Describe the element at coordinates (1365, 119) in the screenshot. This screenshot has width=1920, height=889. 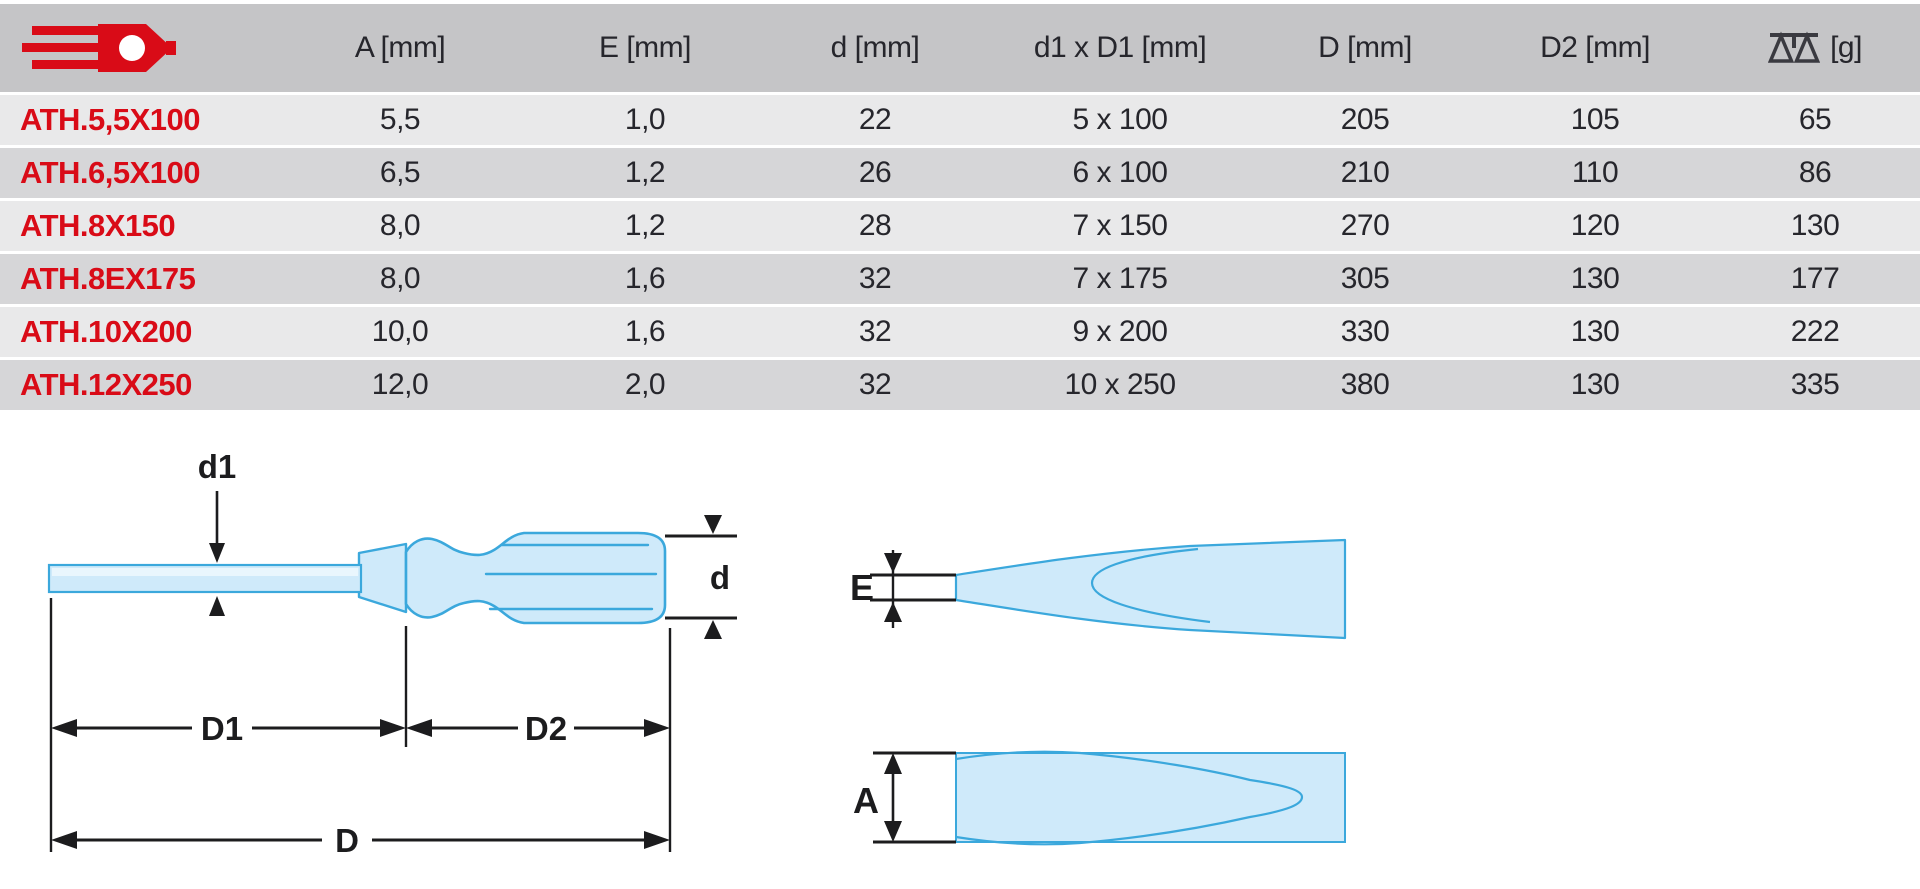
I see `cell-D: 205` at that location.